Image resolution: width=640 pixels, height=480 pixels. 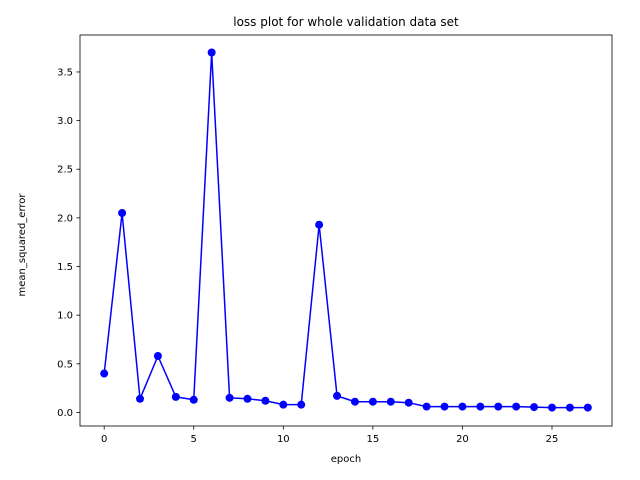 What do you see at coordinates (283, 439) in the screenshot?
I see `x-tick-label: 10` at bounding box center [283, 439].